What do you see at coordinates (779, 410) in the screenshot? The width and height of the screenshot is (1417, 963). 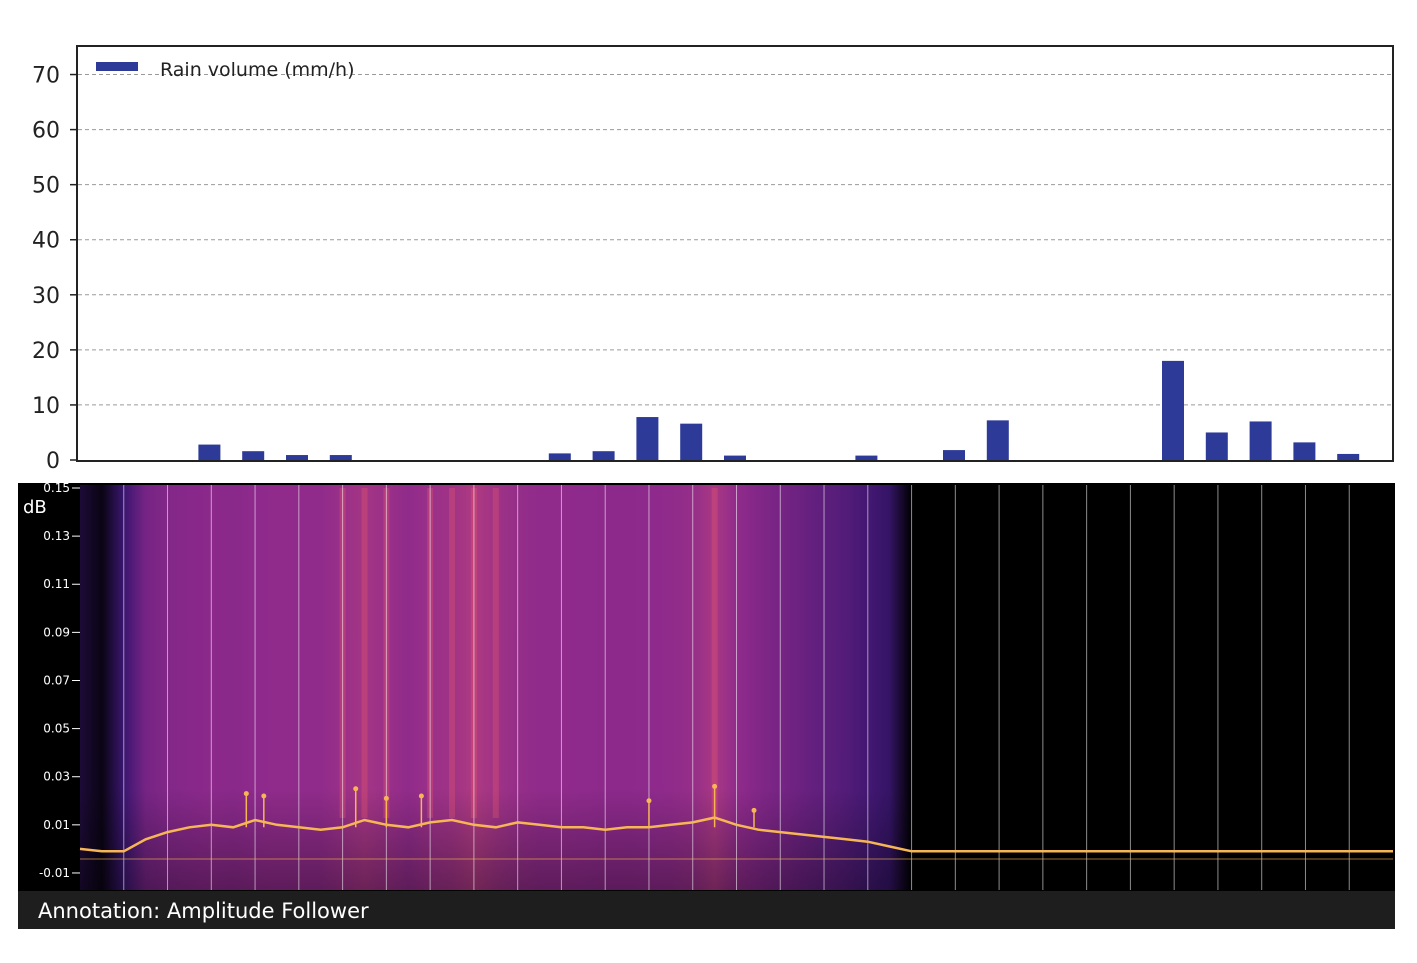 I see `bar-series` at bounding box center [779, 410].